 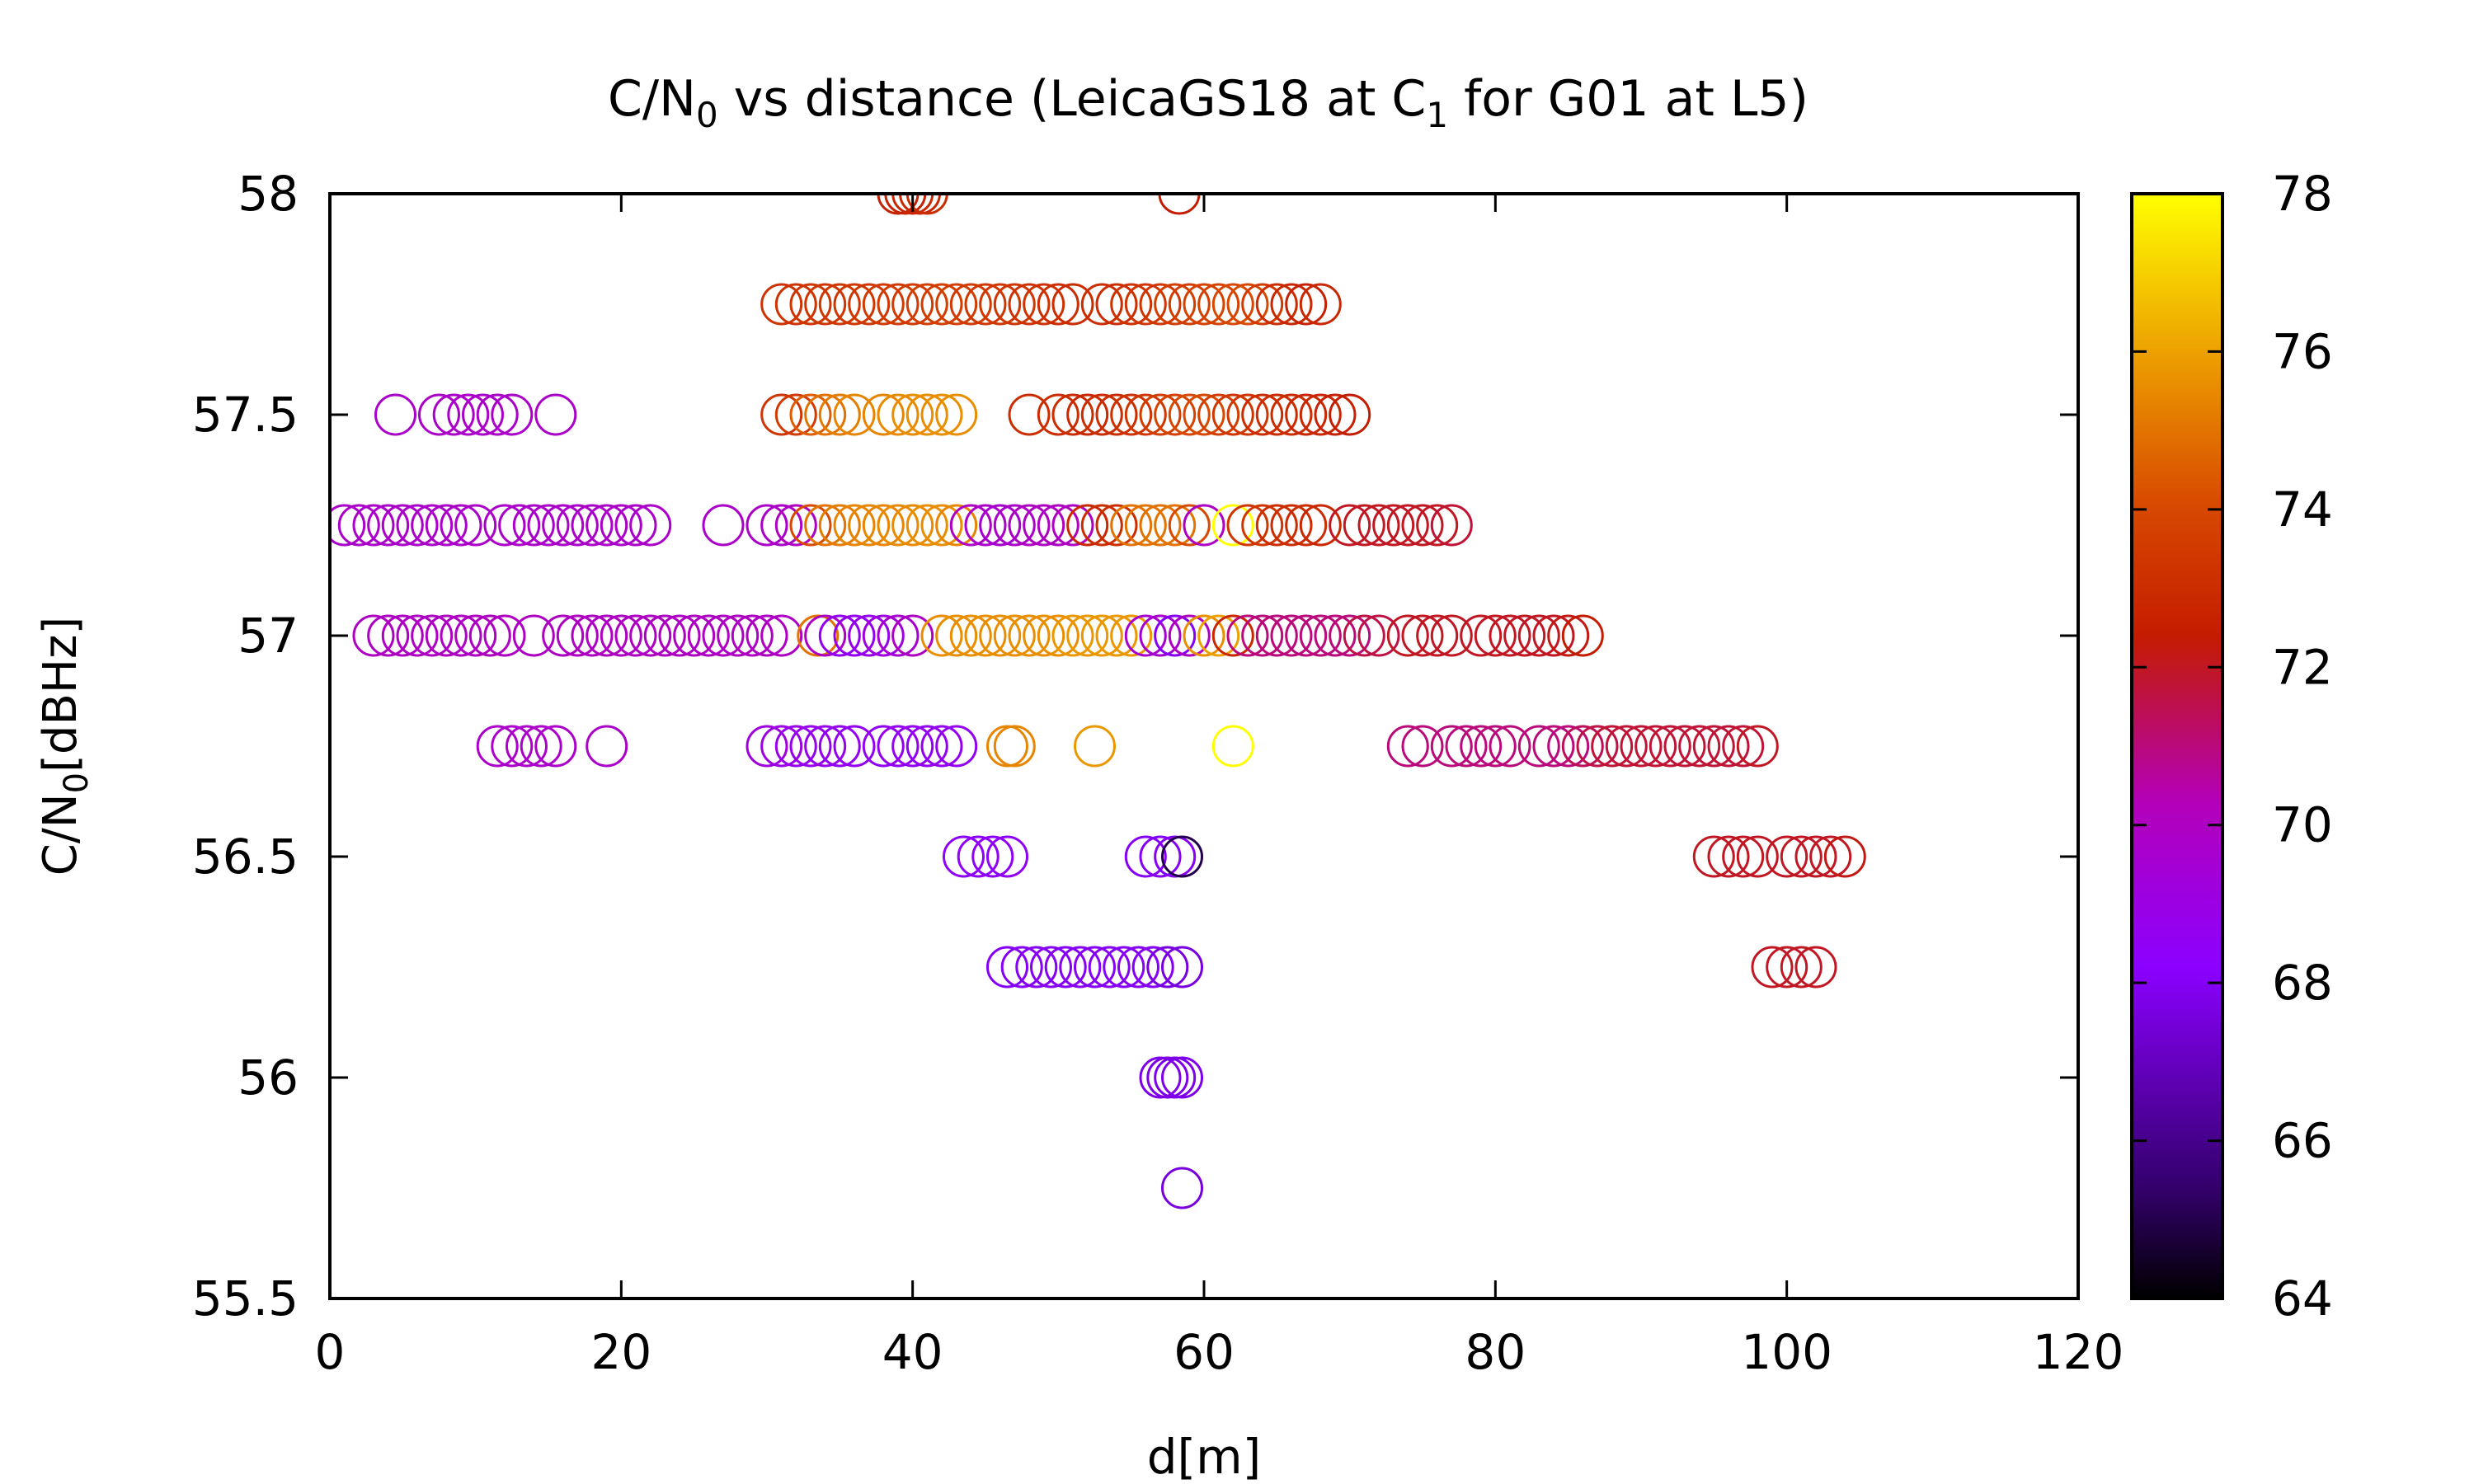 I want to click on y-tick-label: 56, so click(x=268, y=1078).